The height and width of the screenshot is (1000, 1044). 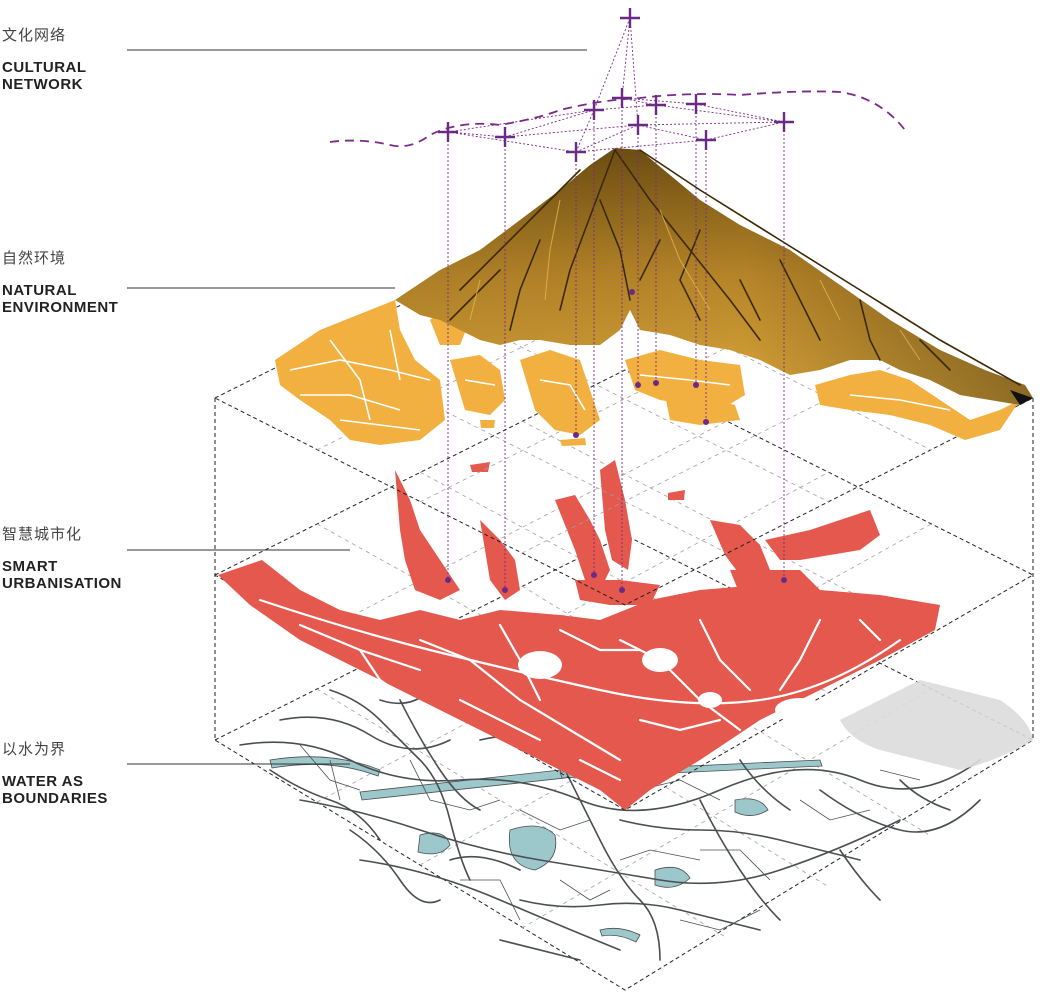 What do you see at coordinates (34, 749) in the screenshot?
I see `label-zh: 以水为界` at bounding box center [34, 749].